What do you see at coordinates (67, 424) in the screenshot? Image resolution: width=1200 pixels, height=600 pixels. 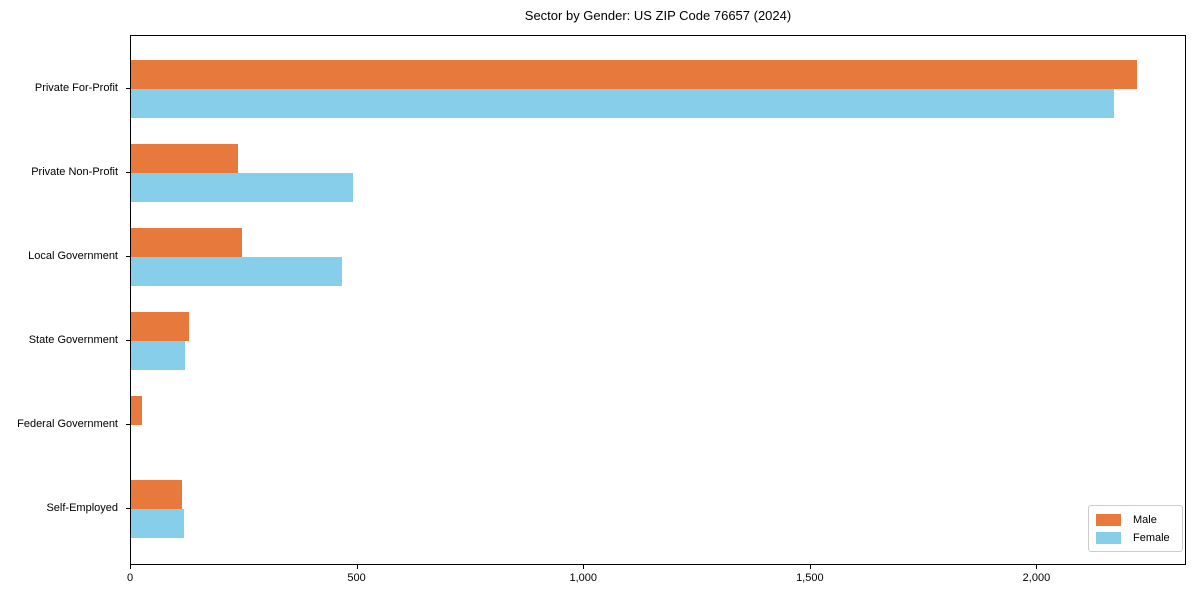 I see `y-tick-label: Federal Government` at bounding box center [67, 424].